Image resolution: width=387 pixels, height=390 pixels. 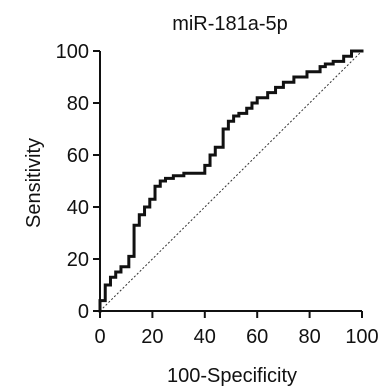 I want to click on x-tick-label: 20, so click(x=152, y=337).